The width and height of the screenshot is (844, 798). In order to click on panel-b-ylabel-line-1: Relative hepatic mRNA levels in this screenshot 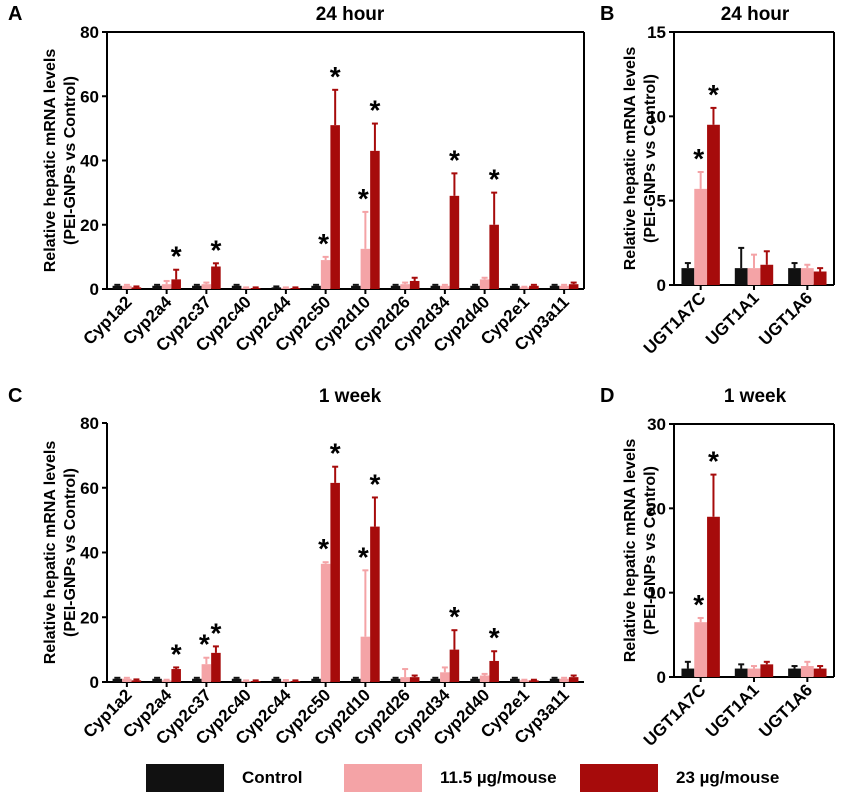, I will do `click(630, 159)`.